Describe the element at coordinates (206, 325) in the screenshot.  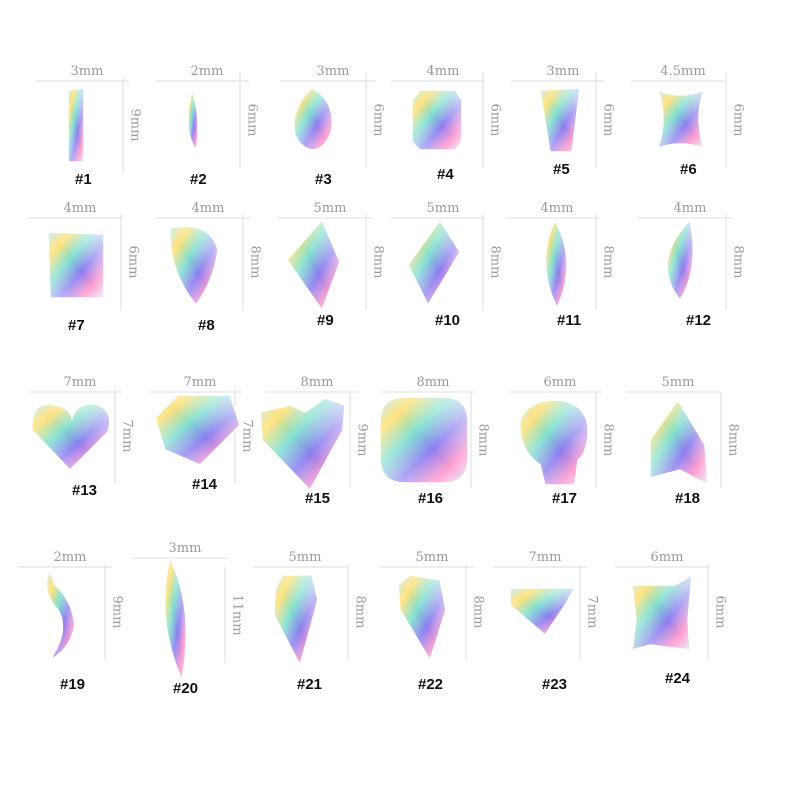
I see `item-number: #8` at that location.